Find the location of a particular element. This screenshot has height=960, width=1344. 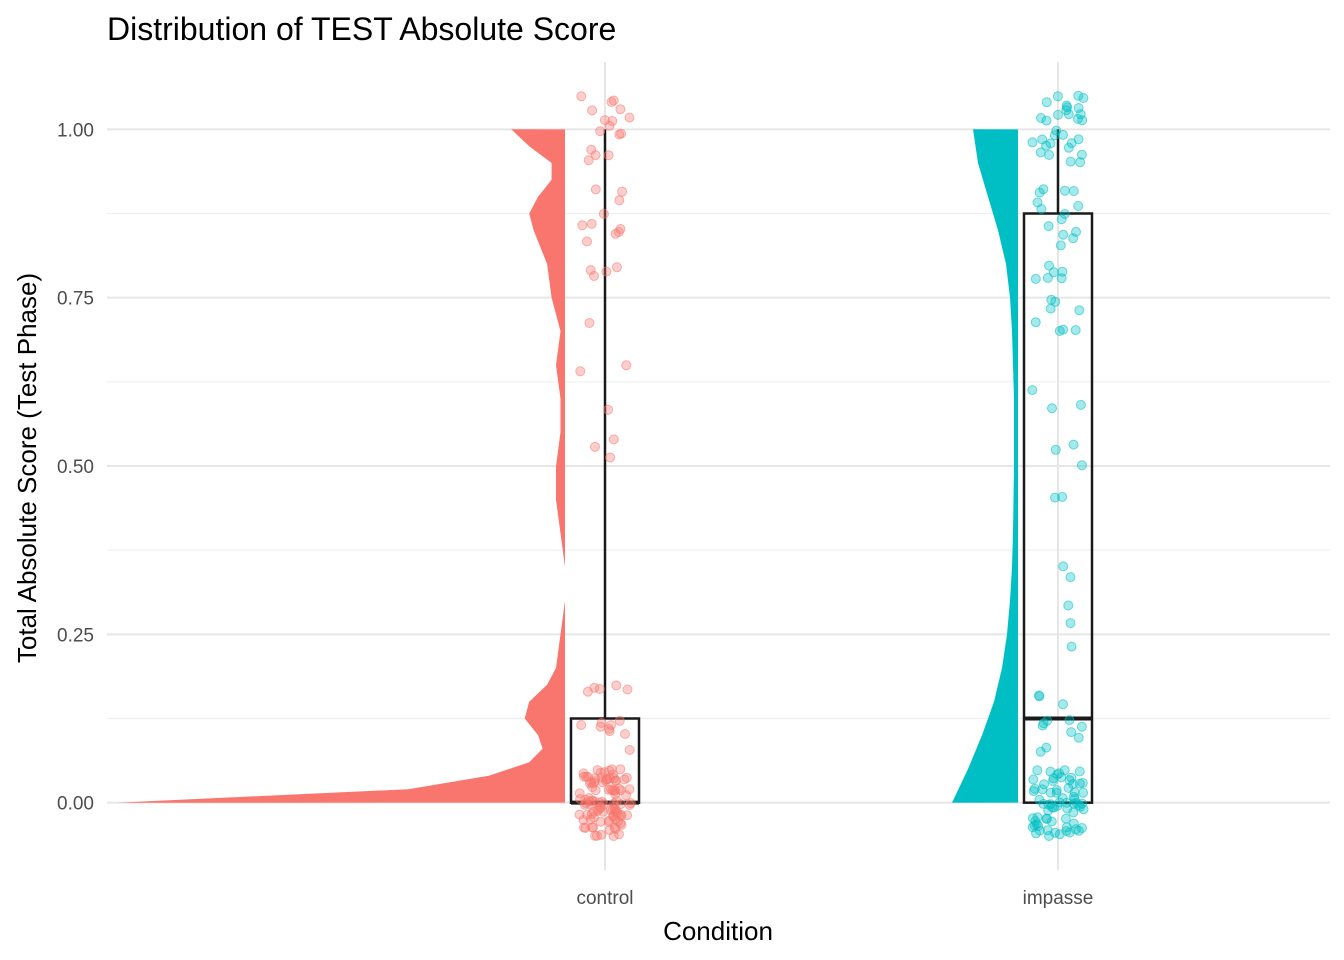

chart-title: Distribution of TEST Absolute Score is located at coordinates (361, 29).